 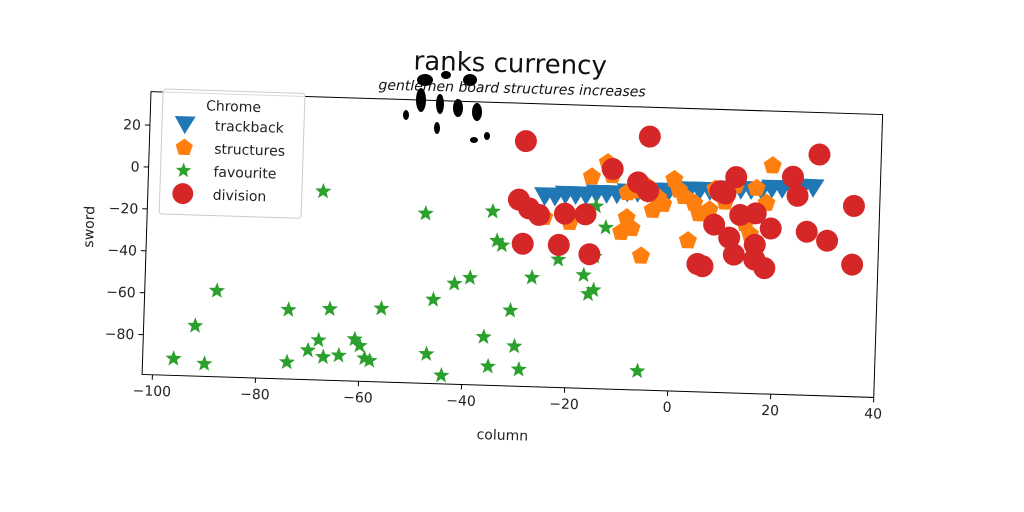 I want to click on legend-box, so click(x=232, y=153).